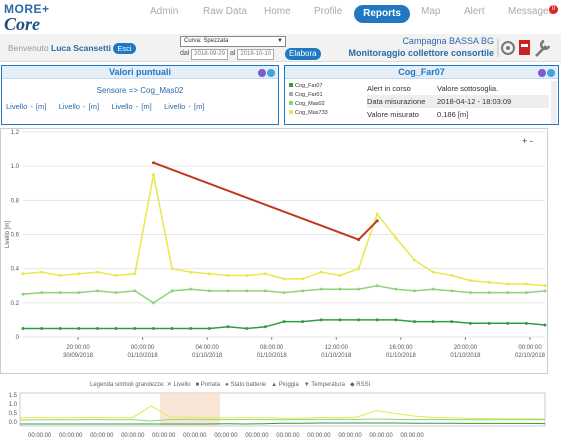 The image size is (561, 444). What do you see at coordinates (27, 9) in the screenshot?
I see `brand-line1: MORE+` at bounding box center [27, 9].